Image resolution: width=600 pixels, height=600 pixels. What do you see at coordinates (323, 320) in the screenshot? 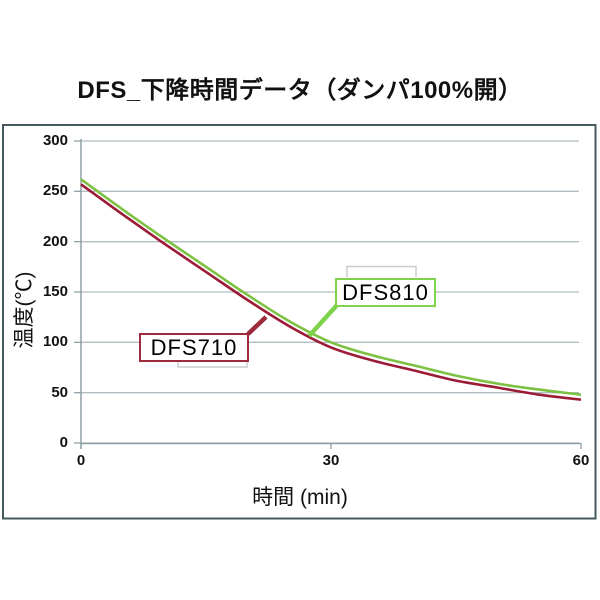
I see `leader-dfs810` at bounding box center [323, 320].